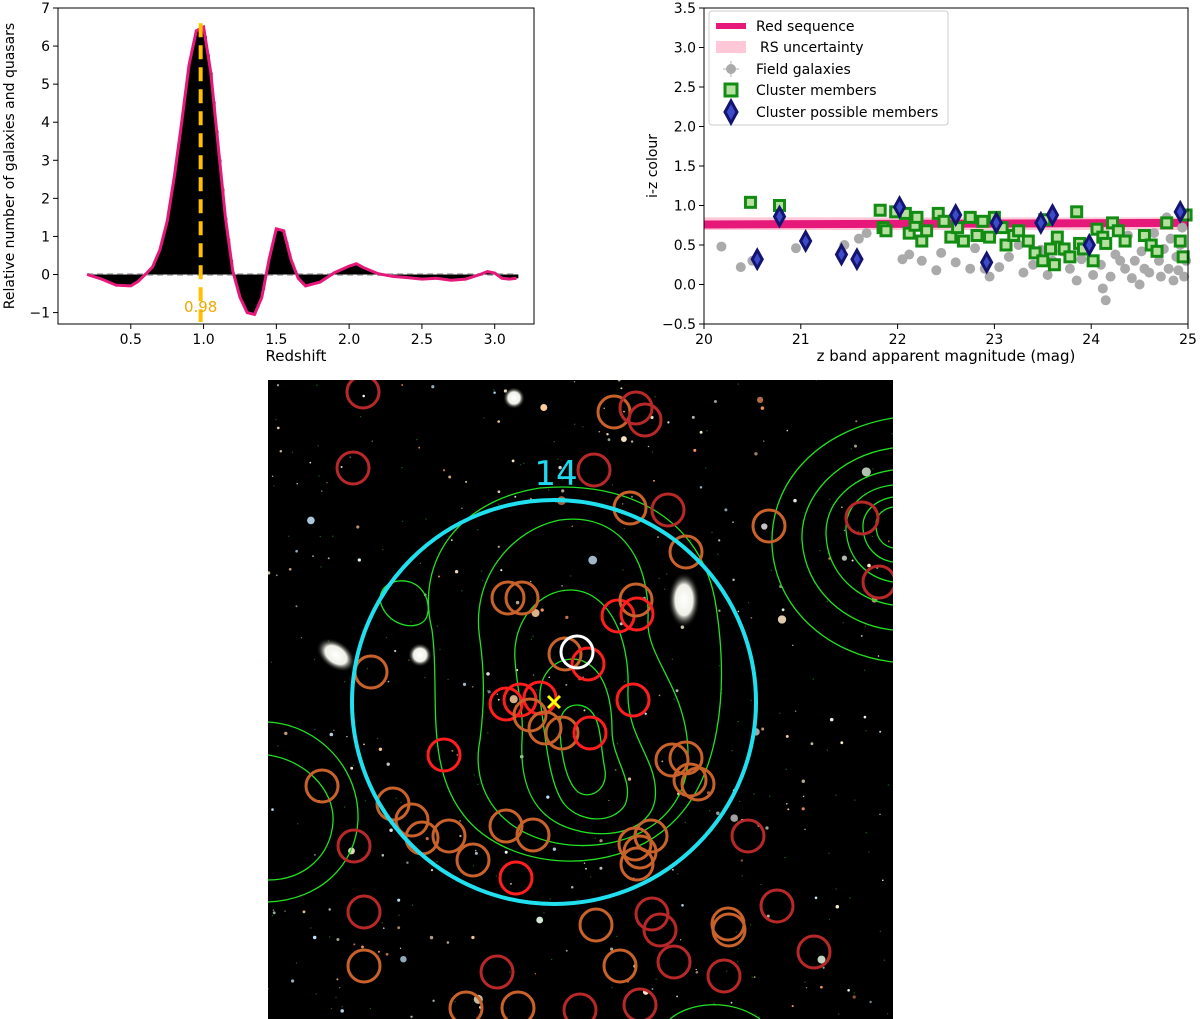 The image size is (1200, 1019). I want to click on y-axis-label: i-z colour, so click(653, 166).